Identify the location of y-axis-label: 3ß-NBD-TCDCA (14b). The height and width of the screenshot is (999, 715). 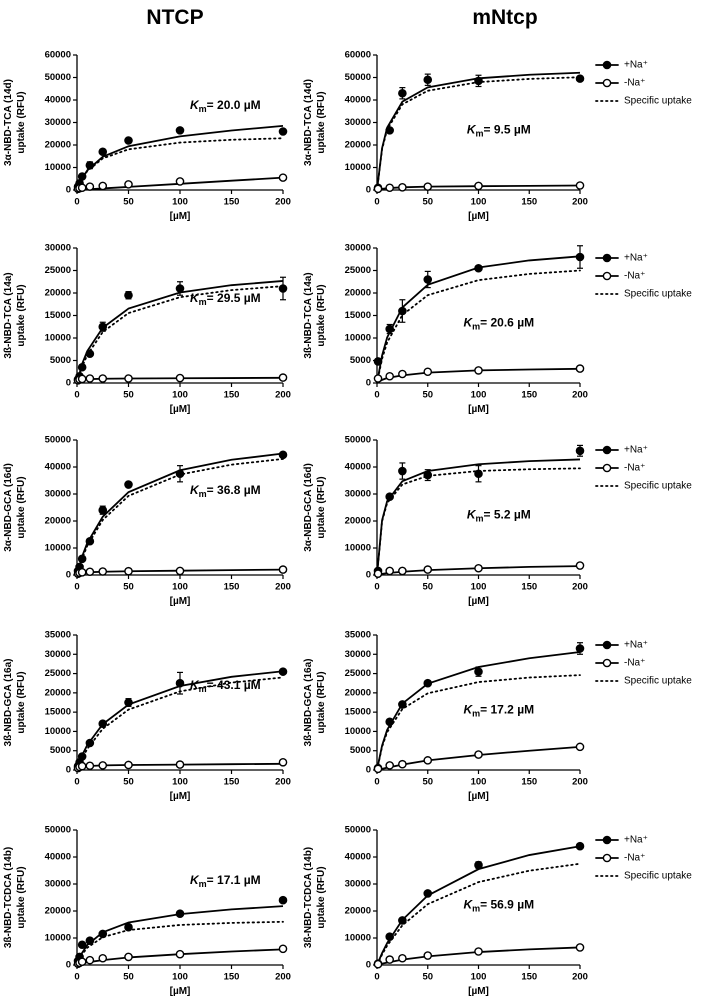
(308, 897).